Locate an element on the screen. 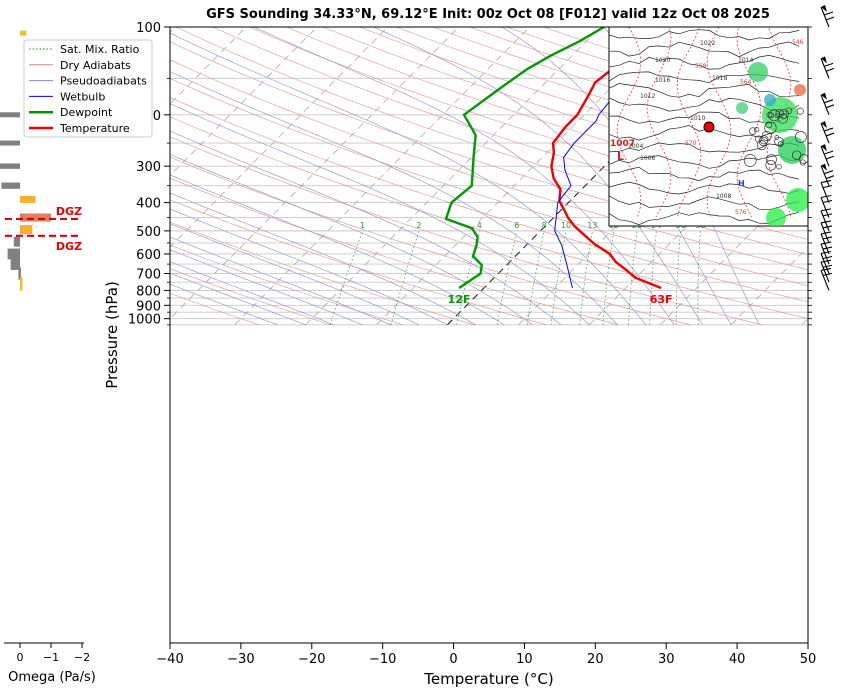  inset-isobar-label: 1006 is located at coordinates (647, 158).